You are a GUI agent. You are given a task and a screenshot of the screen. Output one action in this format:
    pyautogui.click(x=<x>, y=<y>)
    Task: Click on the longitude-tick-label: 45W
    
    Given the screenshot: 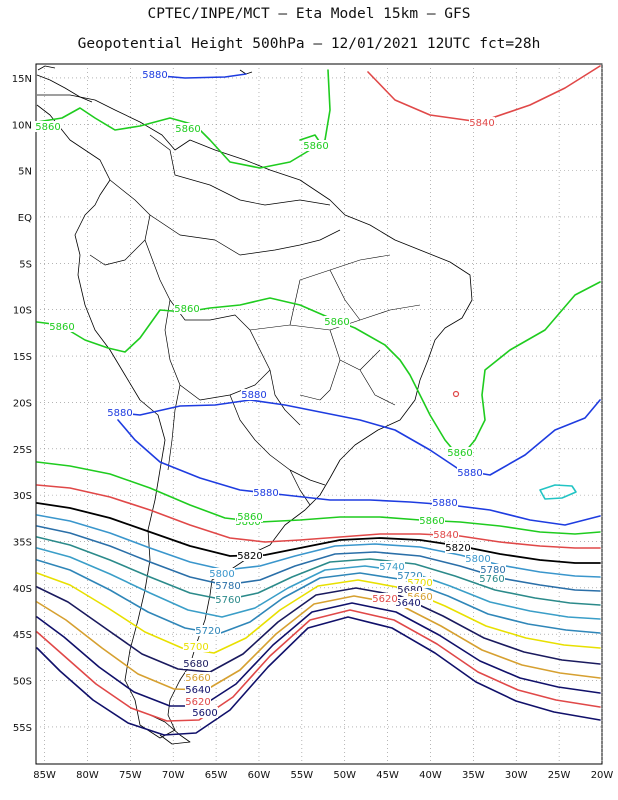 What is the action you would take?
    pyautogui.click(x=387, y=775)
    